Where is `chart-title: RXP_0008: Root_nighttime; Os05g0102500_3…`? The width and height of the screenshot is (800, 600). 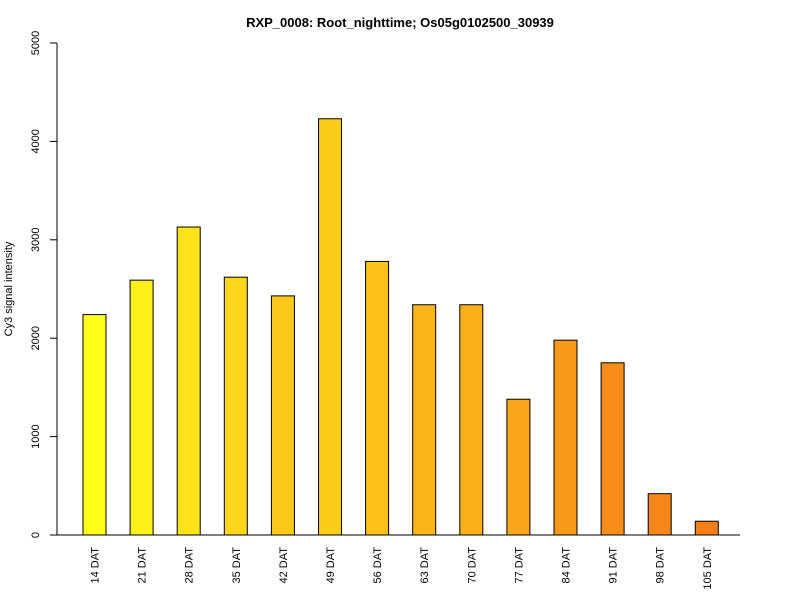 chart-title: RXP_0008: Root_nighttime; Os05g0102500_3… is located at coordinates (400, 22).